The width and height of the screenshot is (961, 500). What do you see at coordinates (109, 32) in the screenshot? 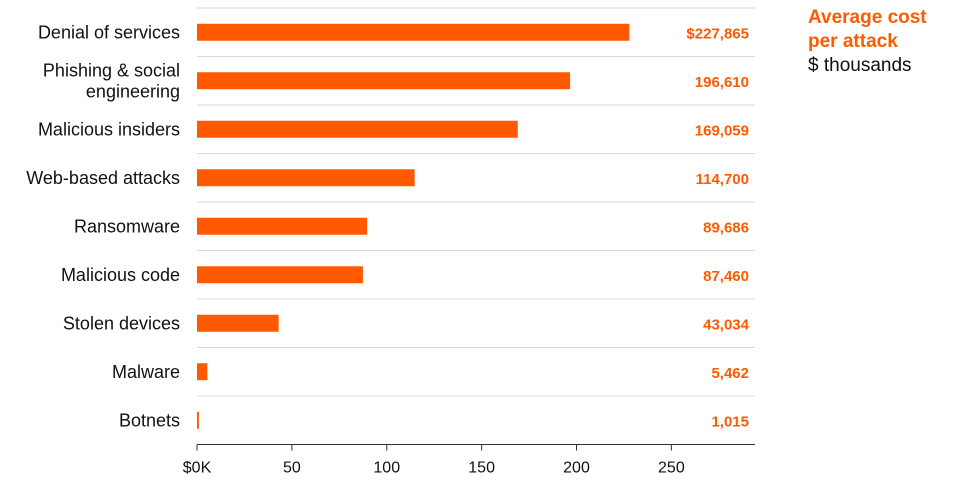
I see `category-label: Denial of services` at bounding box center [109, 32].